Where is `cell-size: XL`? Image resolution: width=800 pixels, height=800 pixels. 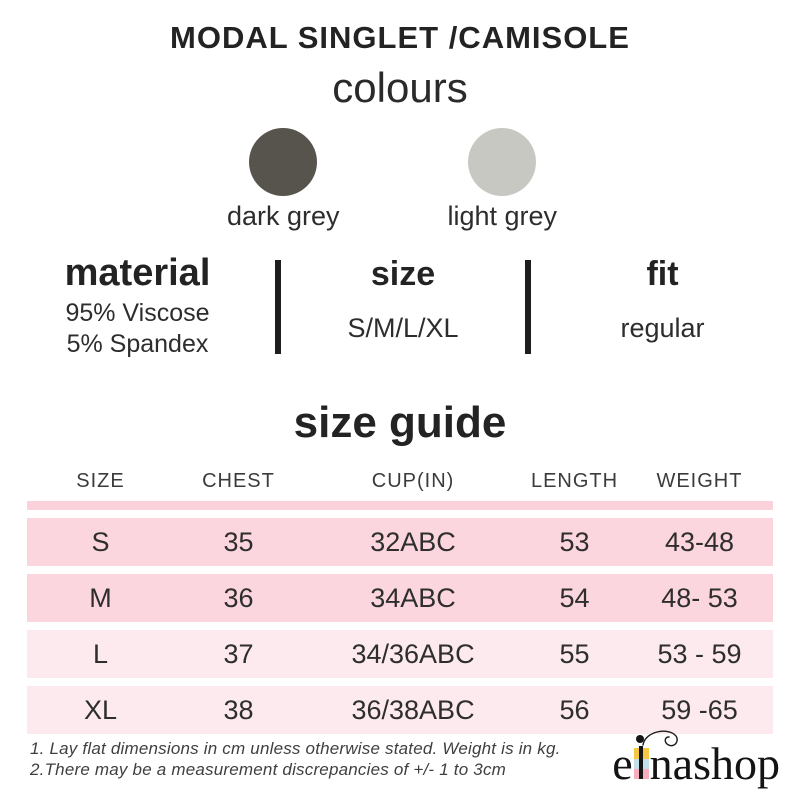
cell-size: XL is located at coordinates (100, 709).